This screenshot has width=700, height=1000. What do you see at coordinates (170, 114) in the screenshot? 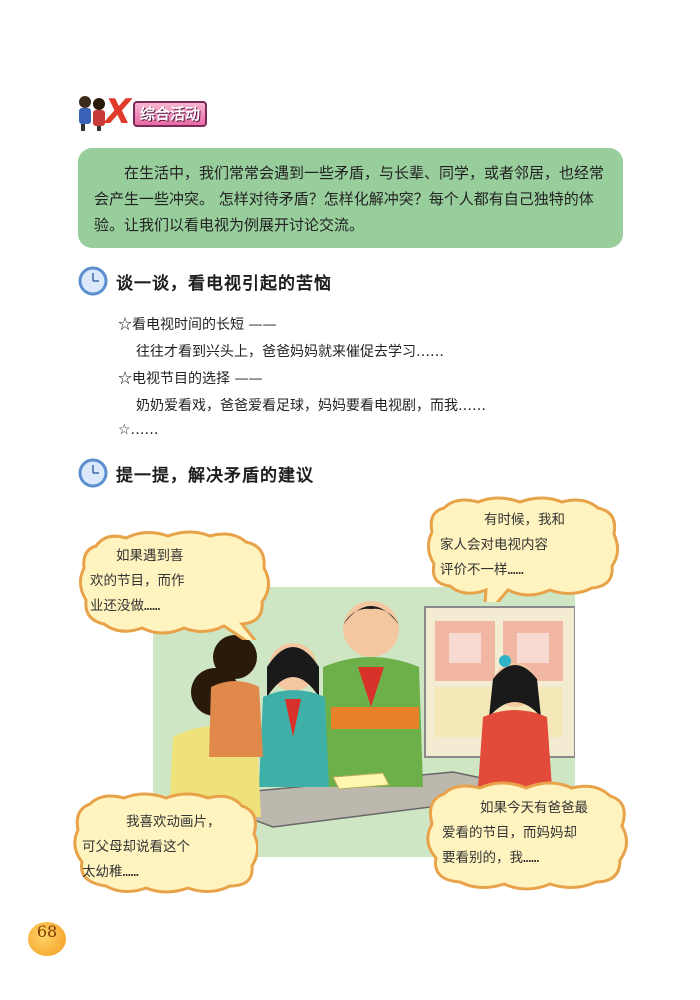
I see `activity-title: 综合活动` at bounding box center [170, 114].